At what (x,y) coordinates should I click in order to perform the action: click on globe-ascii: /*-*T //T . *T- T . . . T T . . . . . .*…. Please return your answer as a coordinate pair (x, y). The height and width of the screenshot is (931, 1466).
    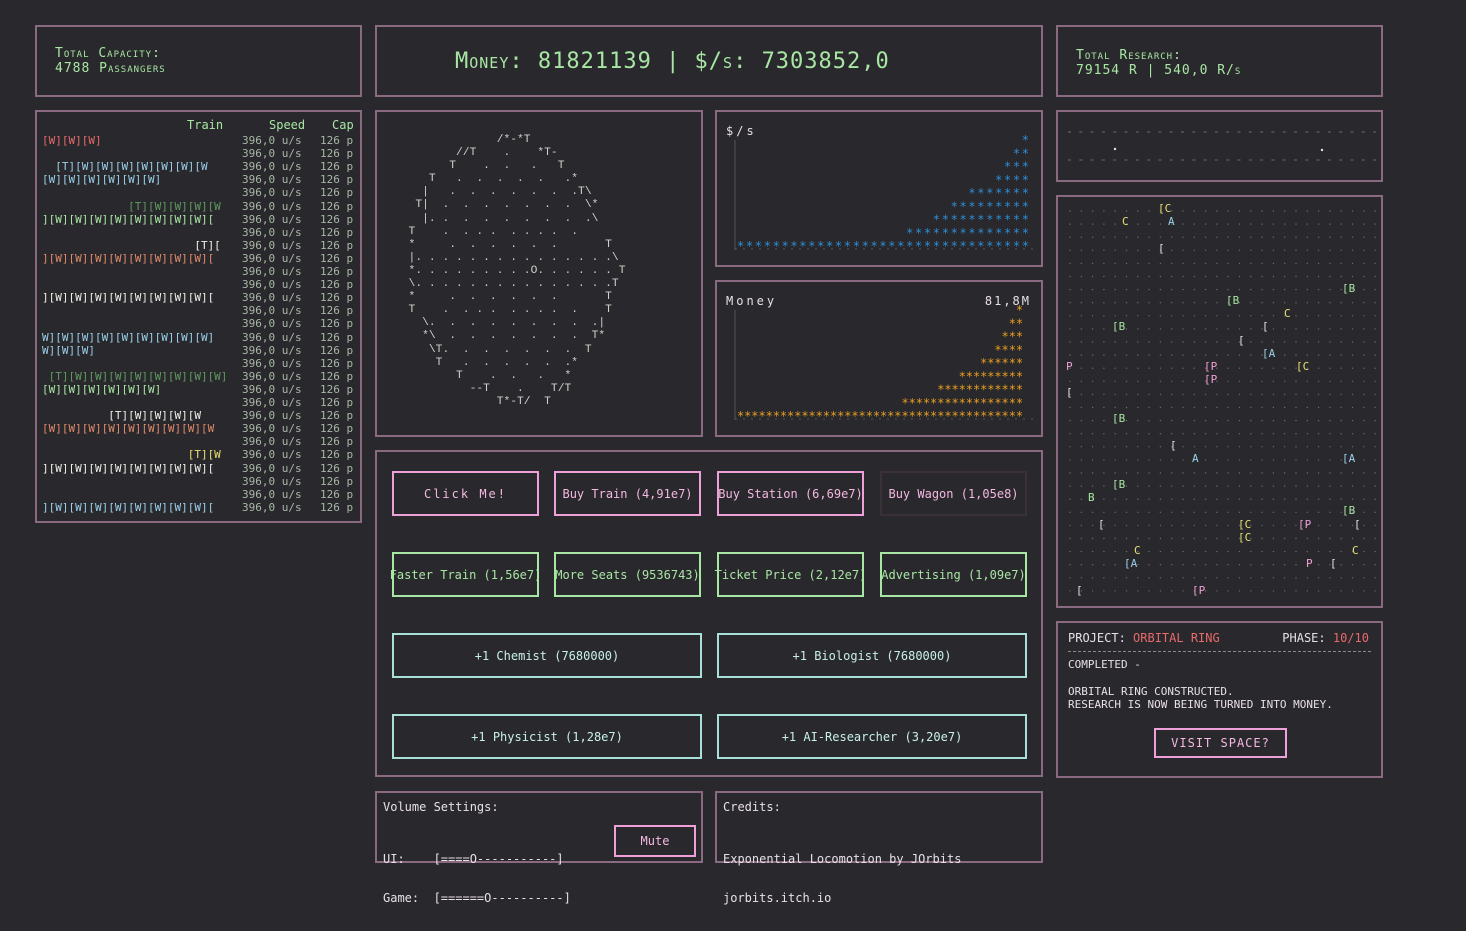
    Looking at the image, I should click on (517, 271).